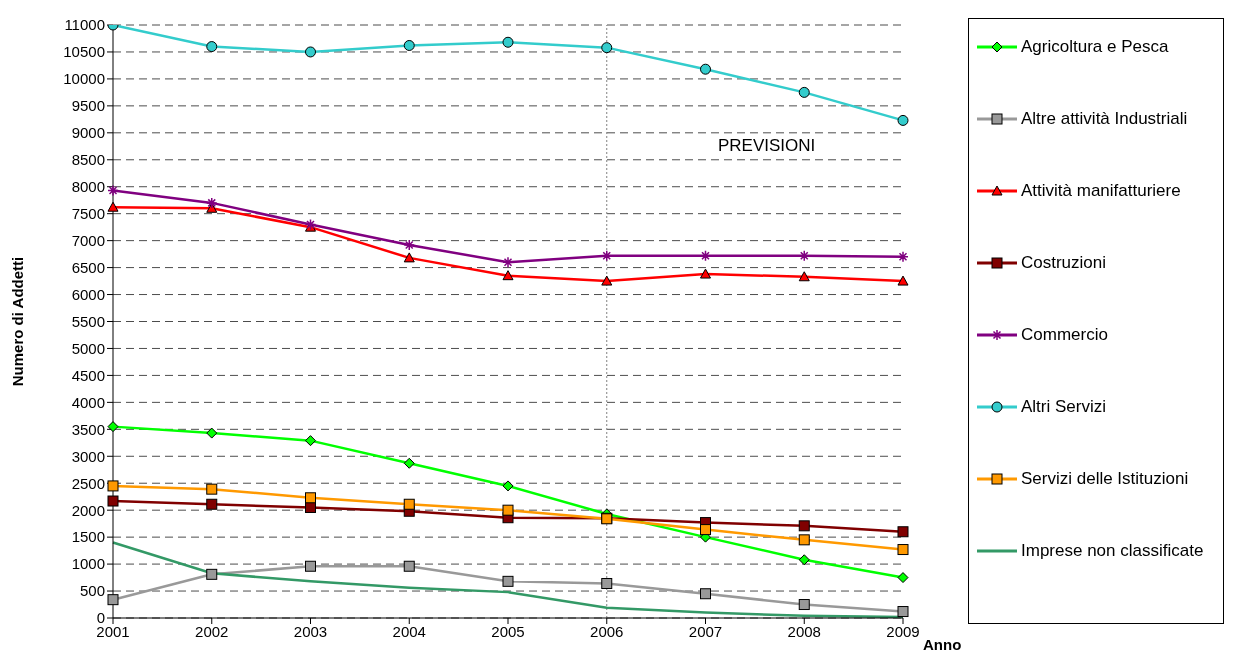 The image size is (1253, 659). Describe the element at coordinates (1105, 479) in the screenshot. I see `legend-label: Servizi delle Istituzioni` at that location.